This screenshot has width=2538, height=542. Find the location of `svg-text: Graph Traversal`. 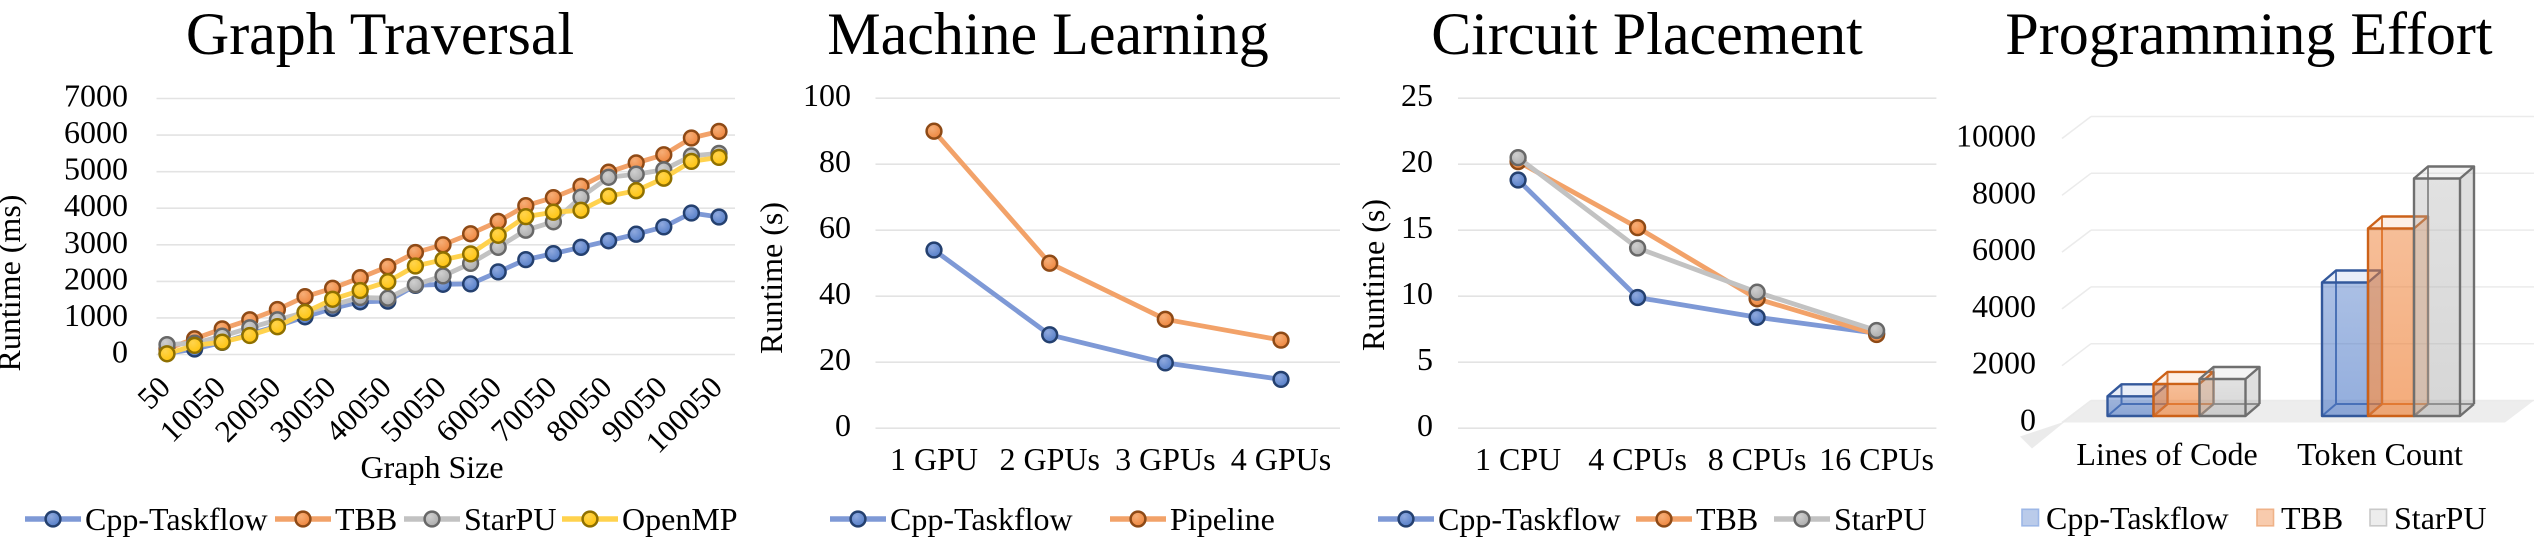

svg-text: Graph Traversal is located at coordinates (380, 34).